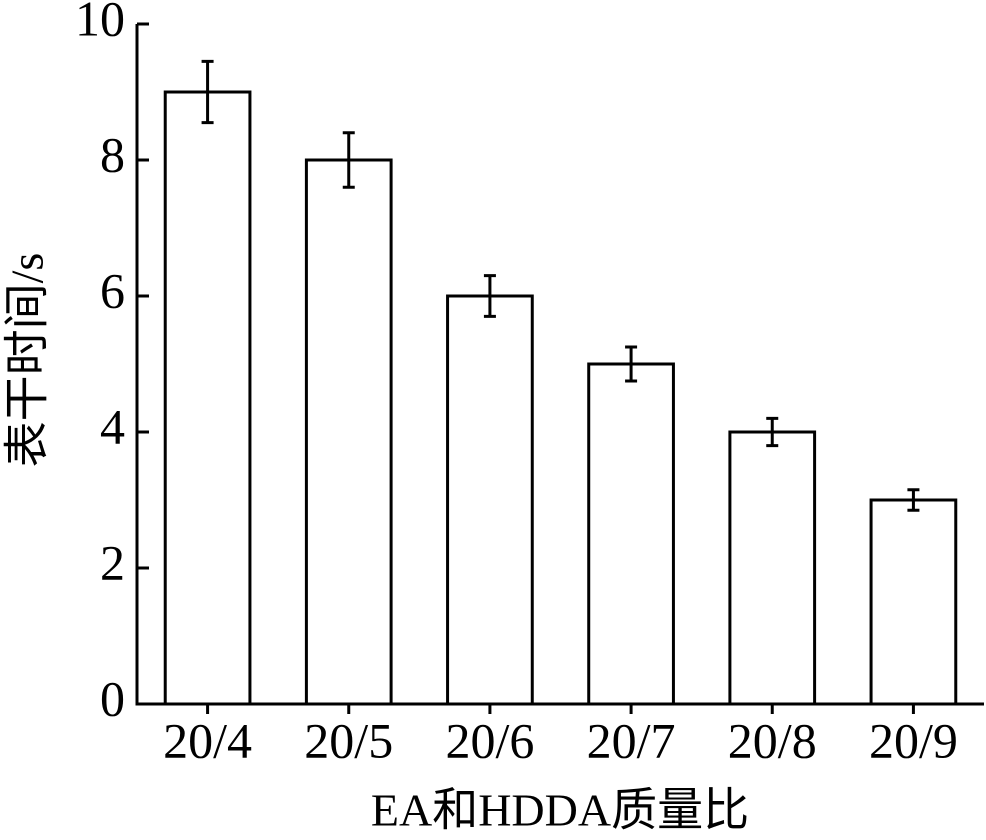 This screenshot has height=840, width=986. I want to click on x-tick-label: 20/6, so click(489, 740).